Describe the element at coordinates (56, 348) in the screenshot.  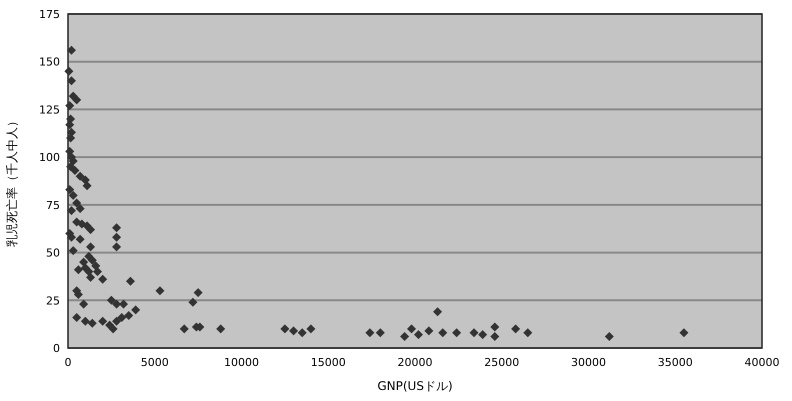
I see `y-tick-label: 0` at that location.